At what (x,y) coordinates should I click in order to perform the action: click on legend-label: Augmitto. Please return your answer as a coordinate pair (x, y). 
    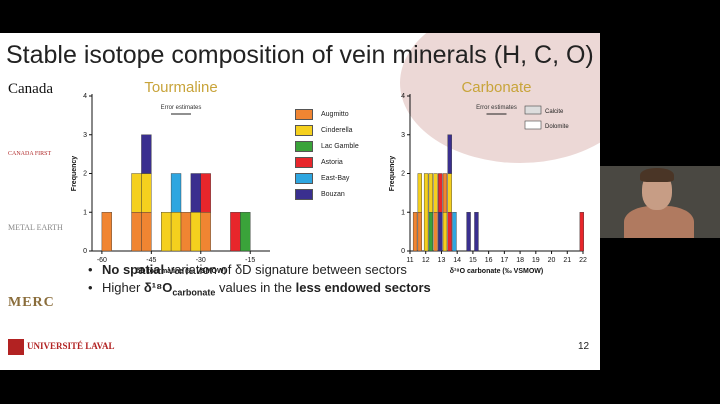
    Looking at the image, I should click on (335, 114).